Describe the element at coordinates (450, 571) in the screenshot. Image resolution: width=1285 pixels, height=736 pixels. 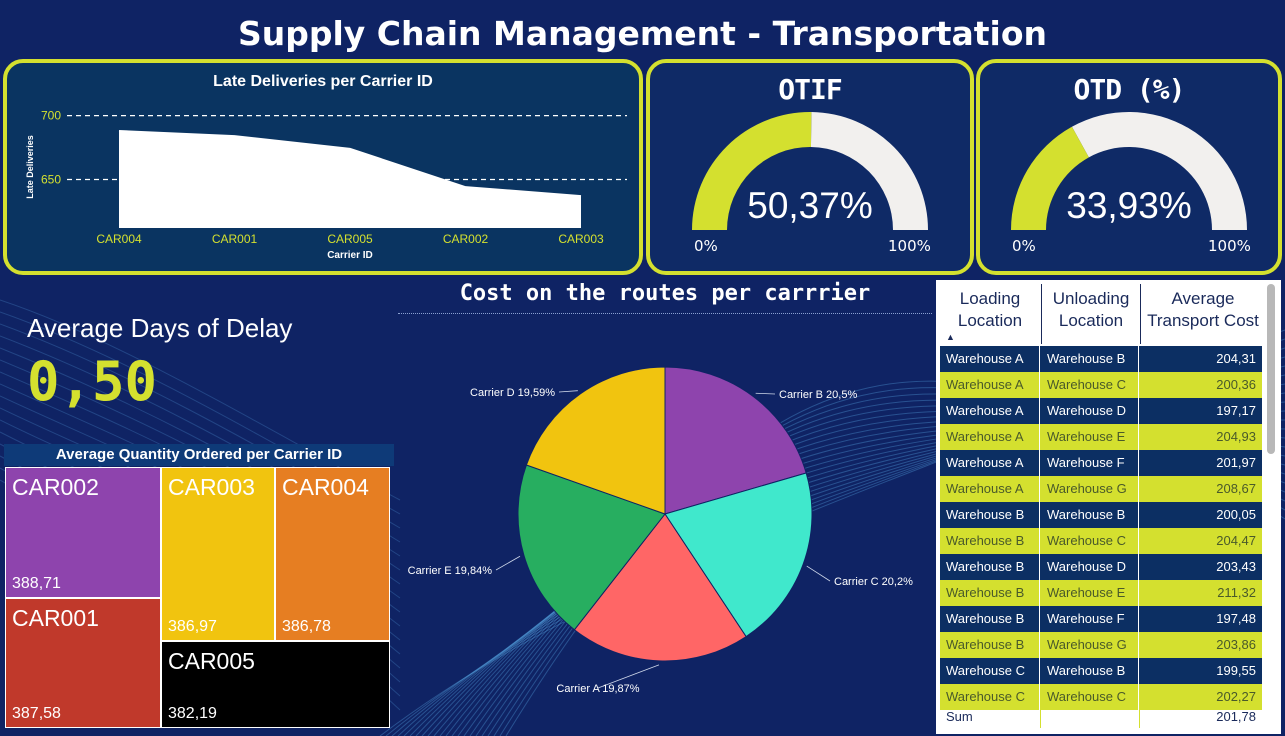
I see `pie-data-label: Carrier E 19,84%` at that location.